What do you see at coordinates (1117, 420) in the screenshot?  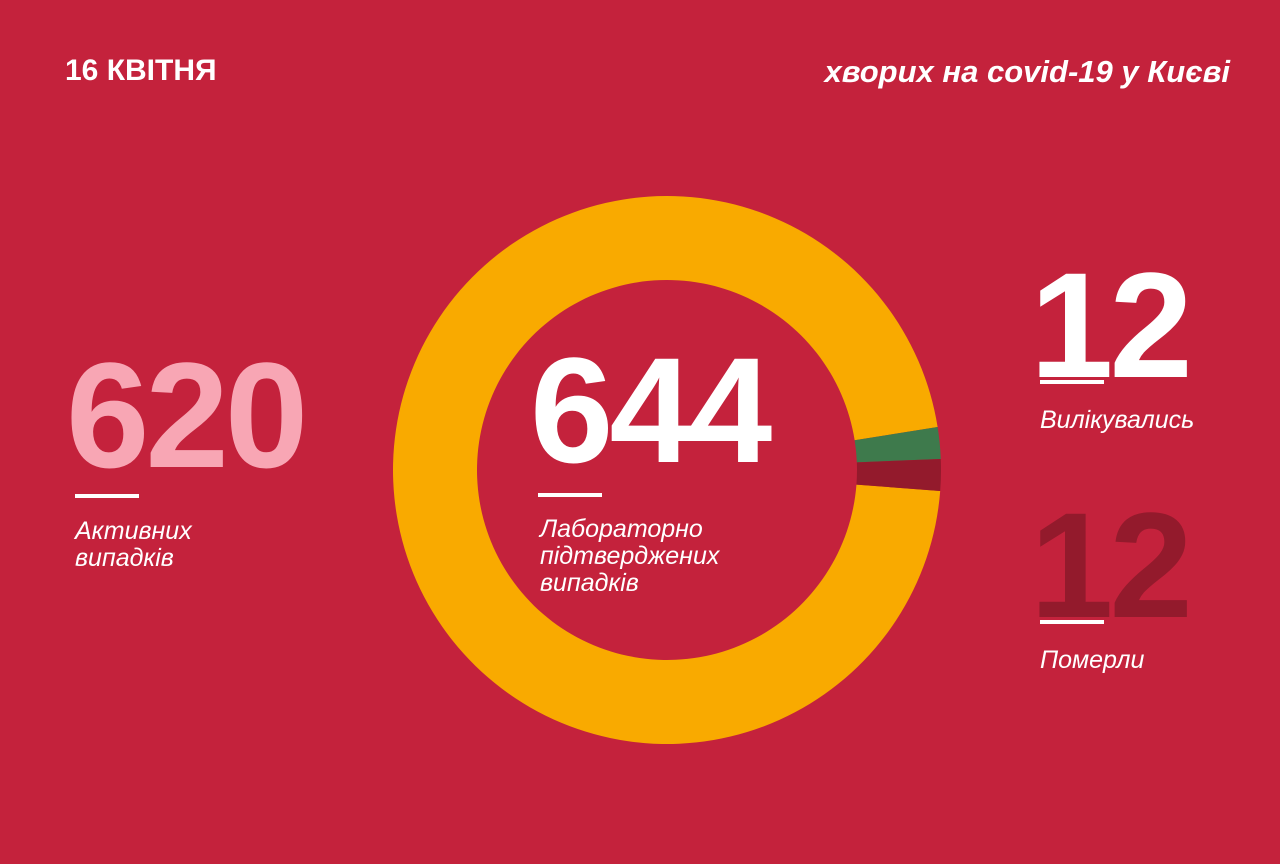 I see `legend-label: Вилікувались` at bounding box center [1117, 420].